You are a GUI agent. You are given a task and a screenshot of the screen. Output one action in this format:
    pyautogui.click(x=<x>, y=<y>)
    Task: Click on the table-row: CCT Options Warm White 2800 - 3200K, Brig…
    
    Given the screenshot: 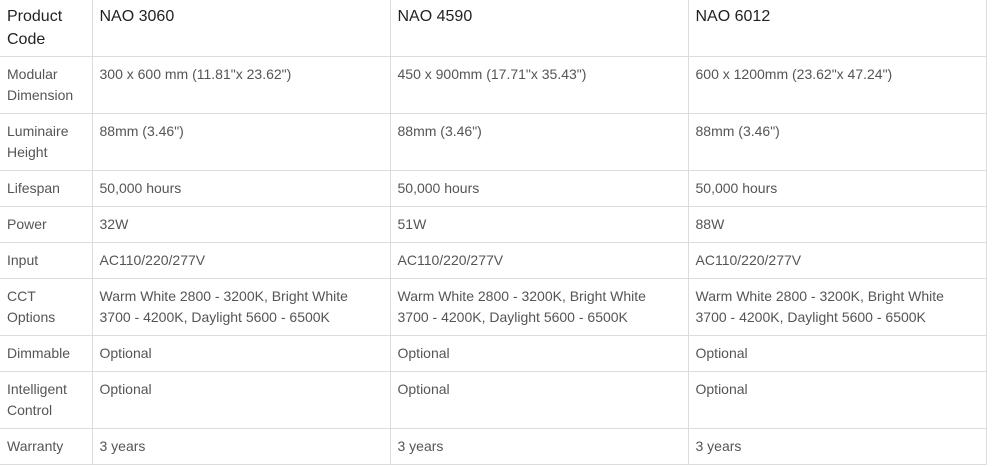 What is the action you would take?
    pyautogui.click(x=493, y=307)
    